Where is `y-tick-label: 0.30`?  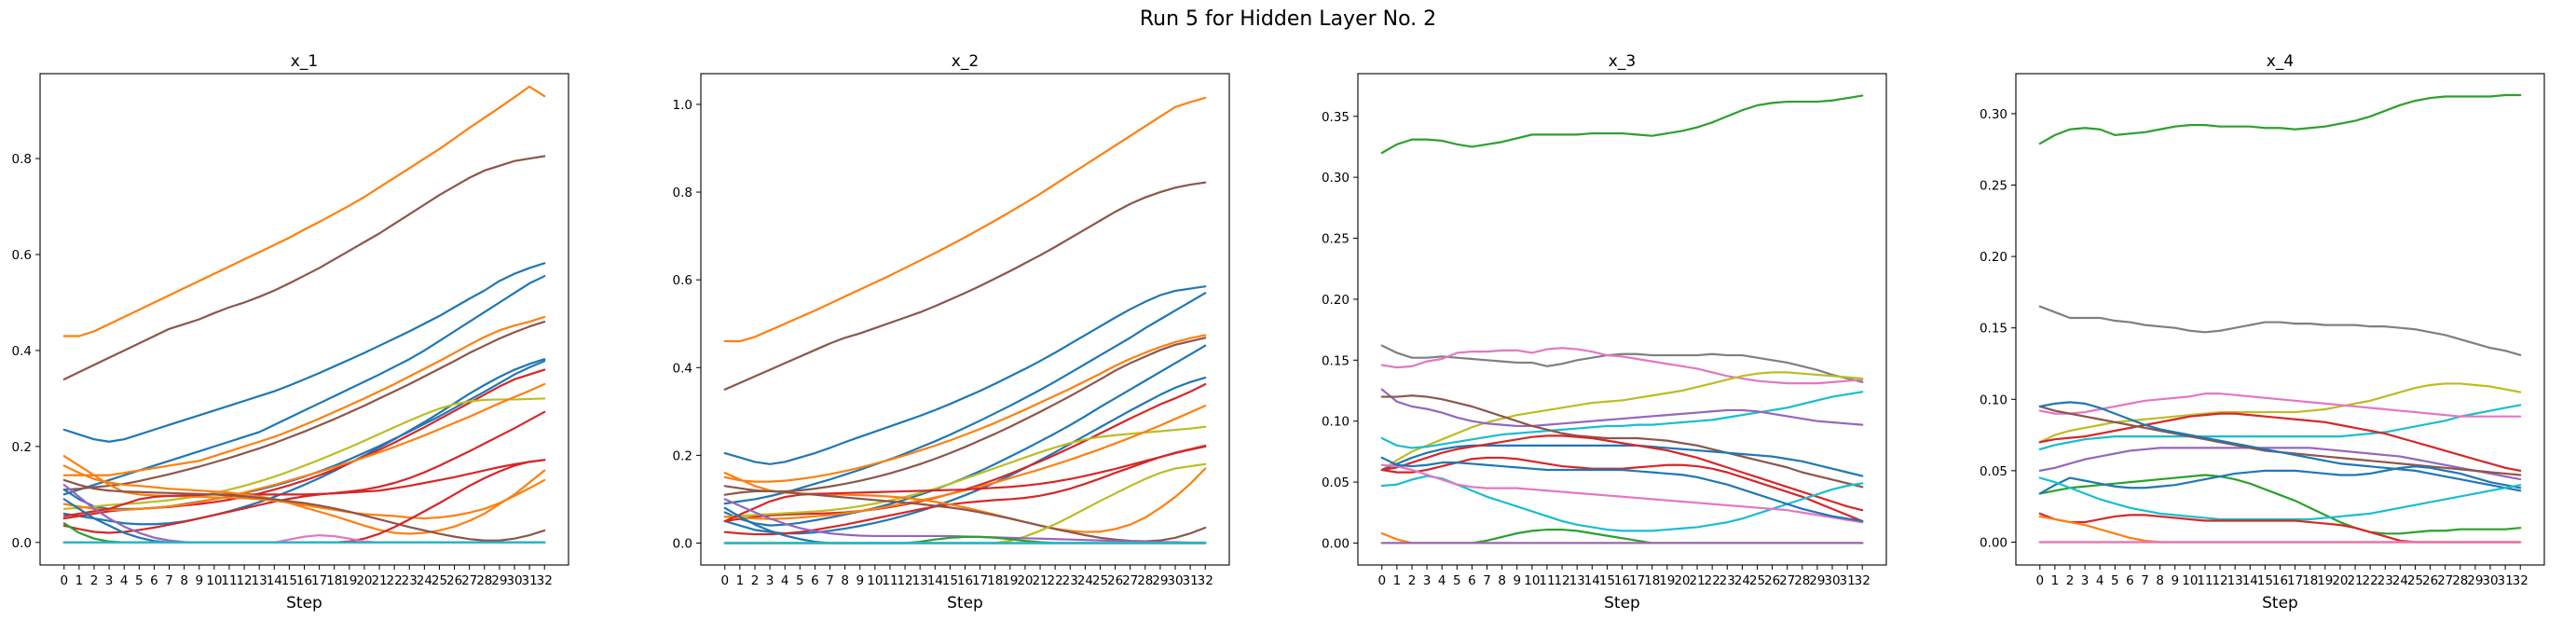 y-tick-label: 0.30 is located at coordinates (1336, 178).